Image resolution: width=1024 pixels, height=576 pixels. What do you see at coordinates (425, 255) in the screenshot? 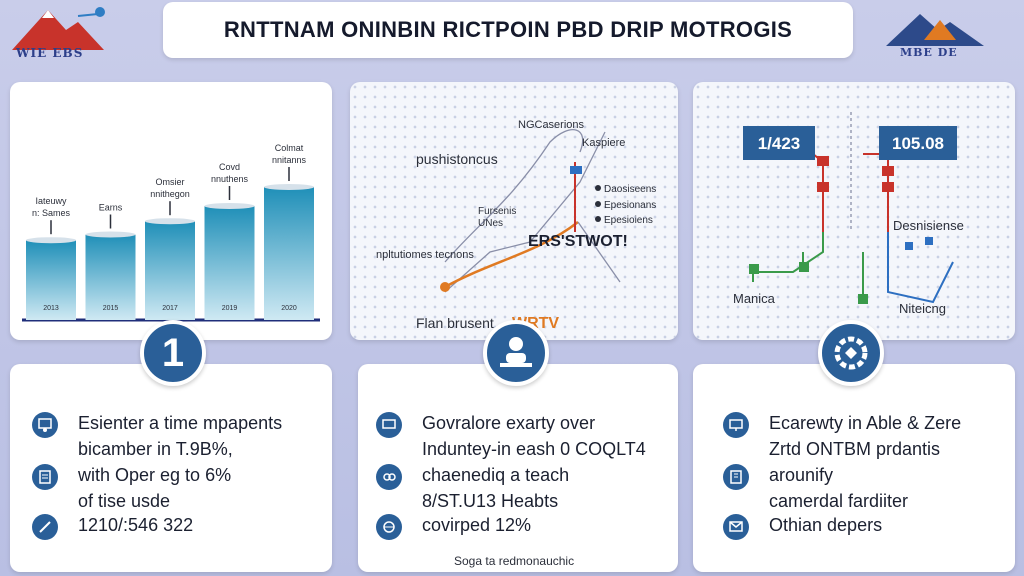
I see `diagram-label-bottom-left: npltutiomes tecnons` at bounding box center [425, 255].